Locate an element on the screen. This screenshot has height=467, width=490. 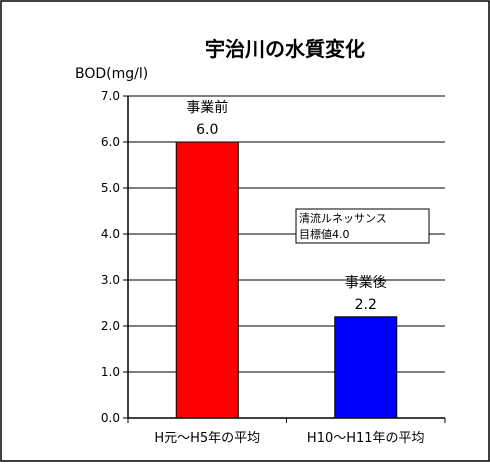
y-axis-label: BOD(mg/l) is located at coordinates (111, 74).